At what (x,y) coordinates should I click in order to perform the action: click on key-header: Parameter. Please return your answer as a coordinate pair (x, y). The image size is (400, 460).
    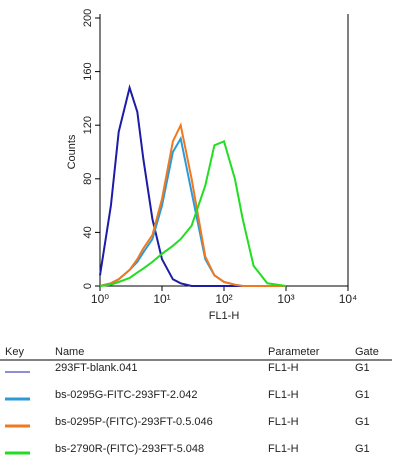
    Looking at the image, I should click on (294, 352).